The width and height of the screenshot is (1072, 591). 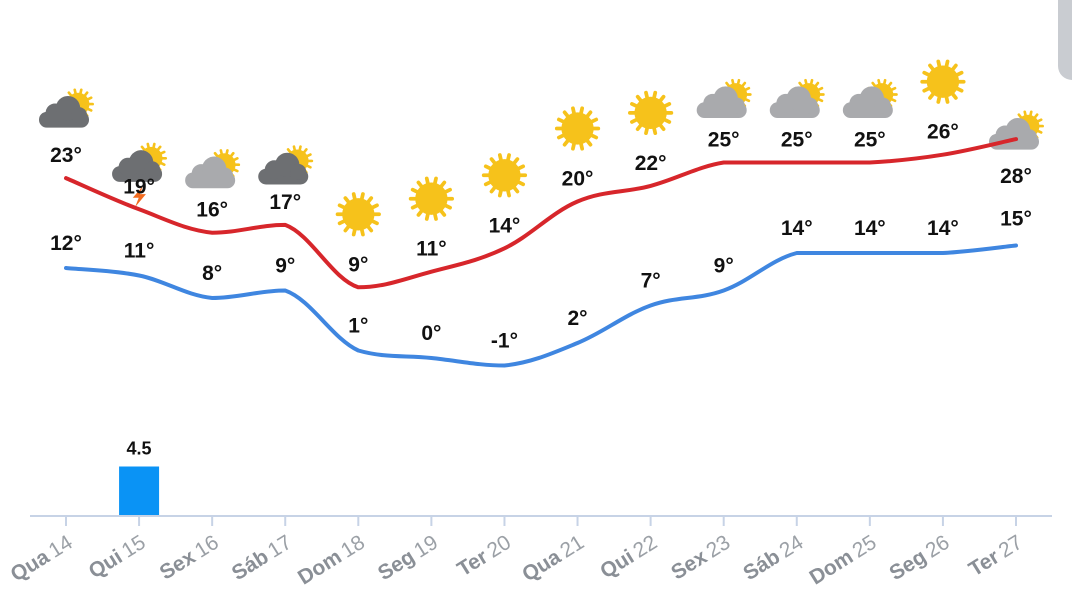 I want to click on max-temperature-label: 17°, so click(x=285, y=202).